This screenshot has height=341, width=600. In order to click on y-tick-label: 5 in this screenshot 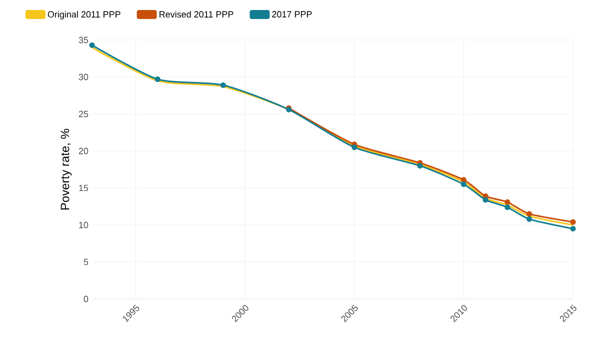, I will do `click(86, 262)`.